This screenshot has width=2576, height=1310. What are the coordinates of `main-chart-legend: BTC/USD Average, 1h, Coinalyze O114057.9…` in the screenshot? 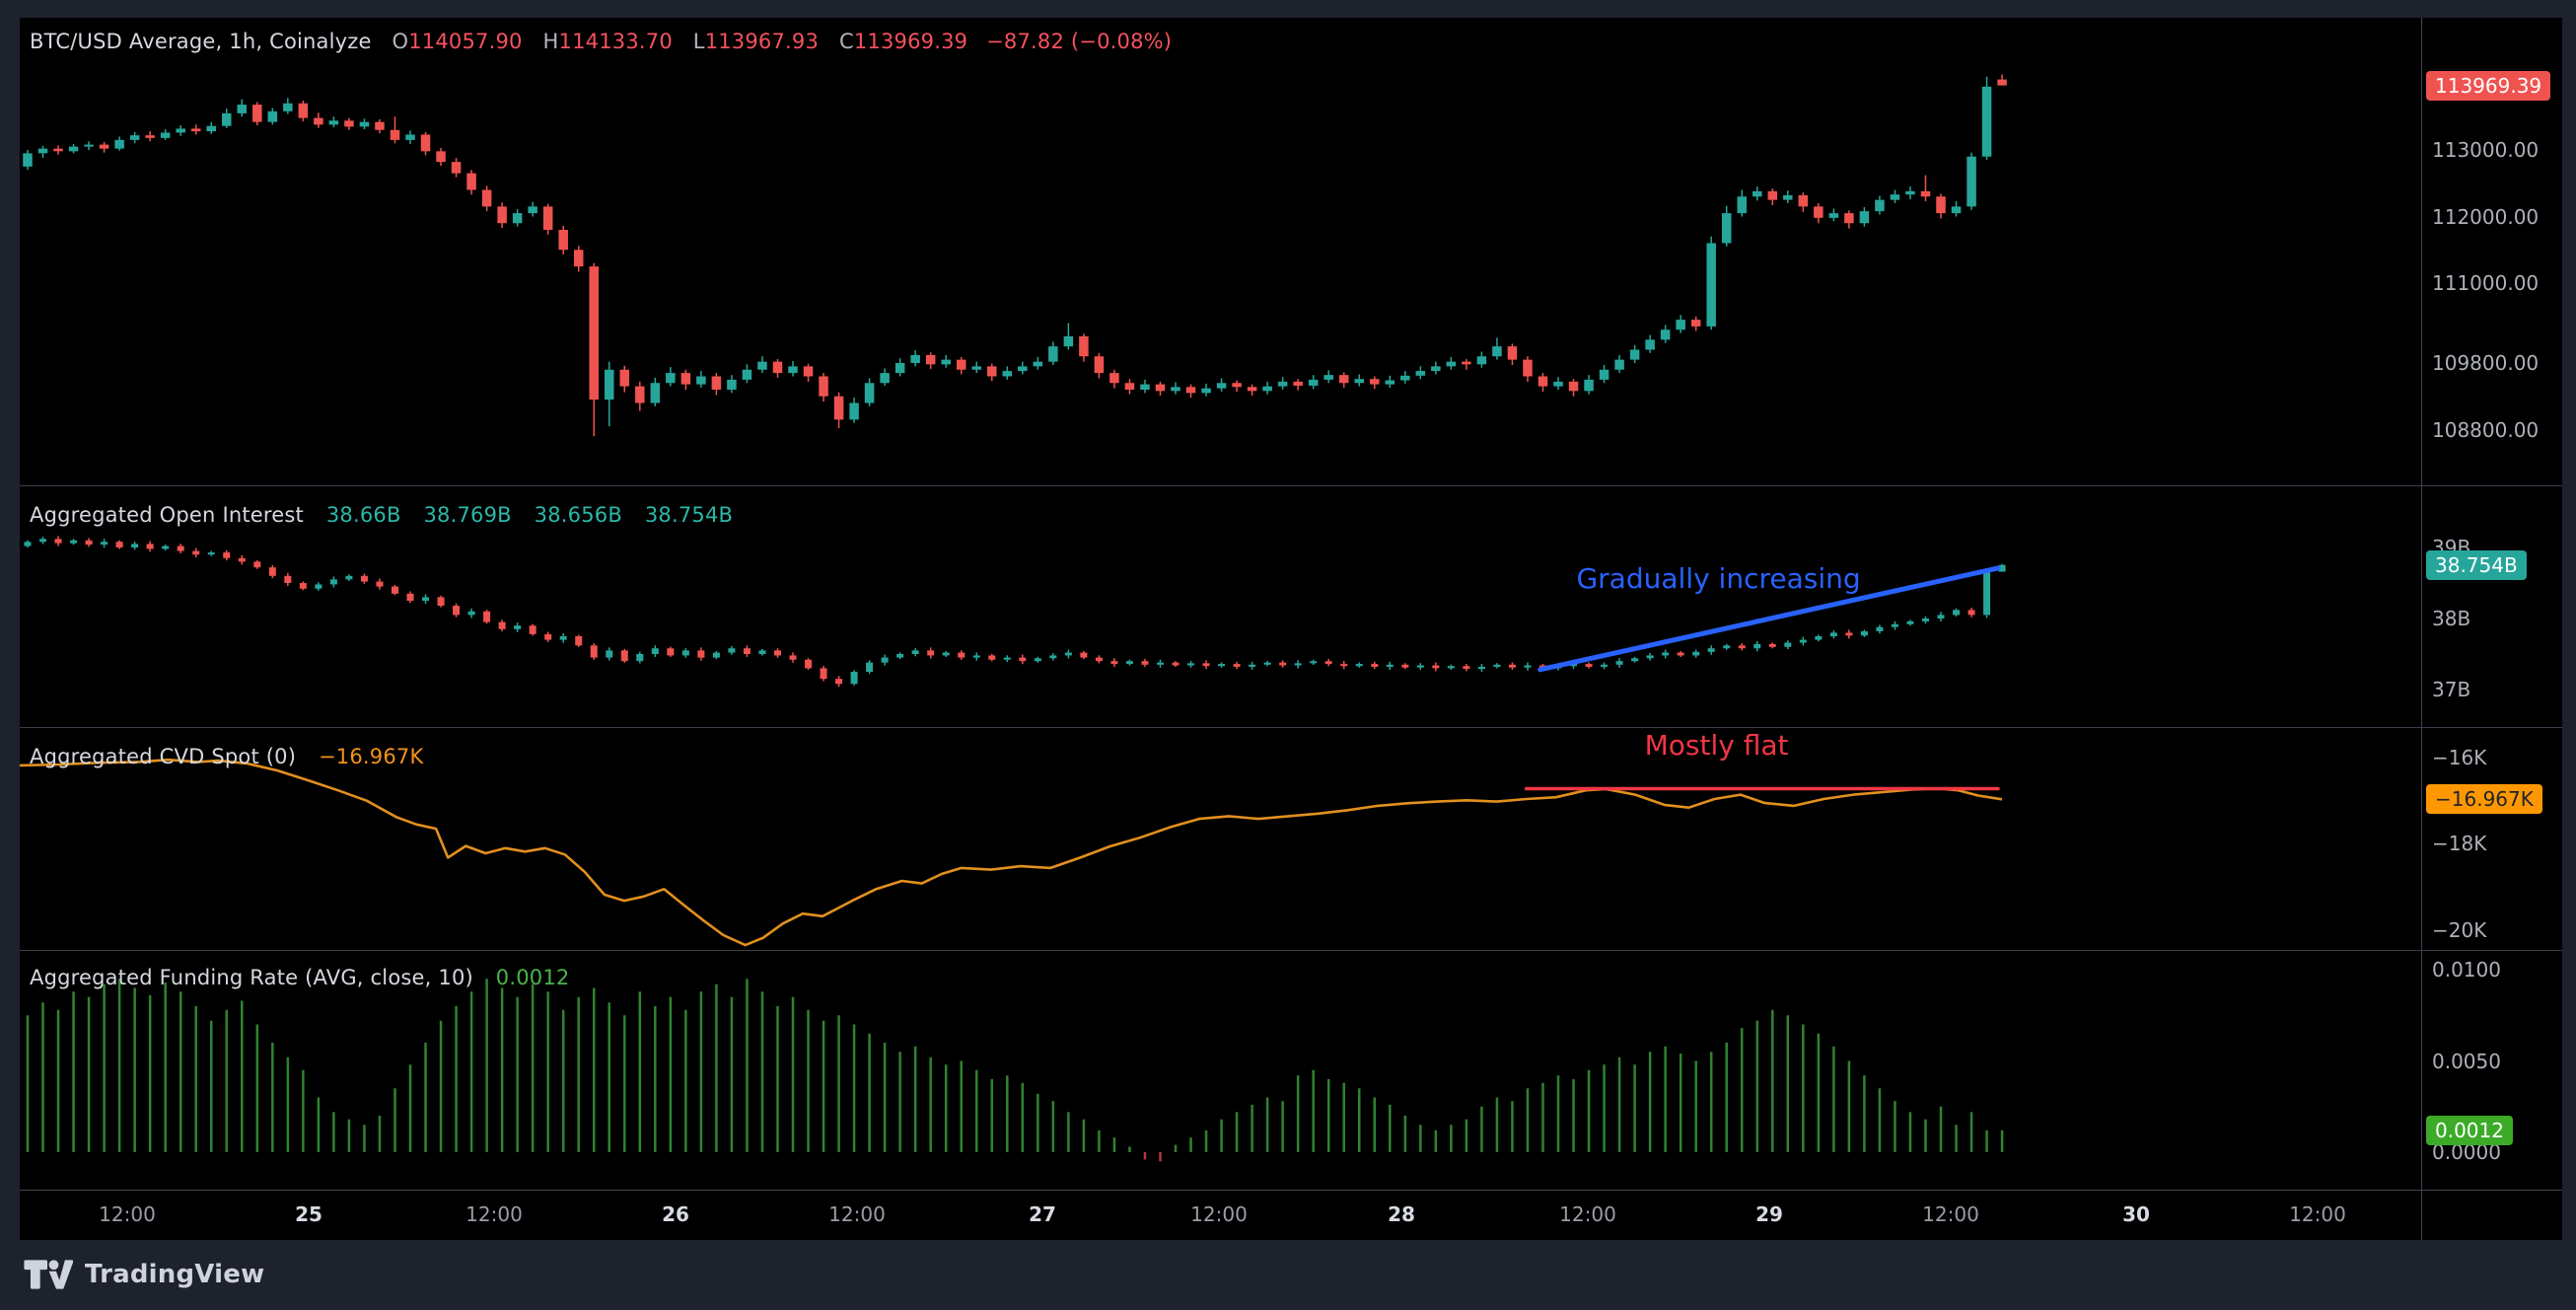 It's located at (601, 41).